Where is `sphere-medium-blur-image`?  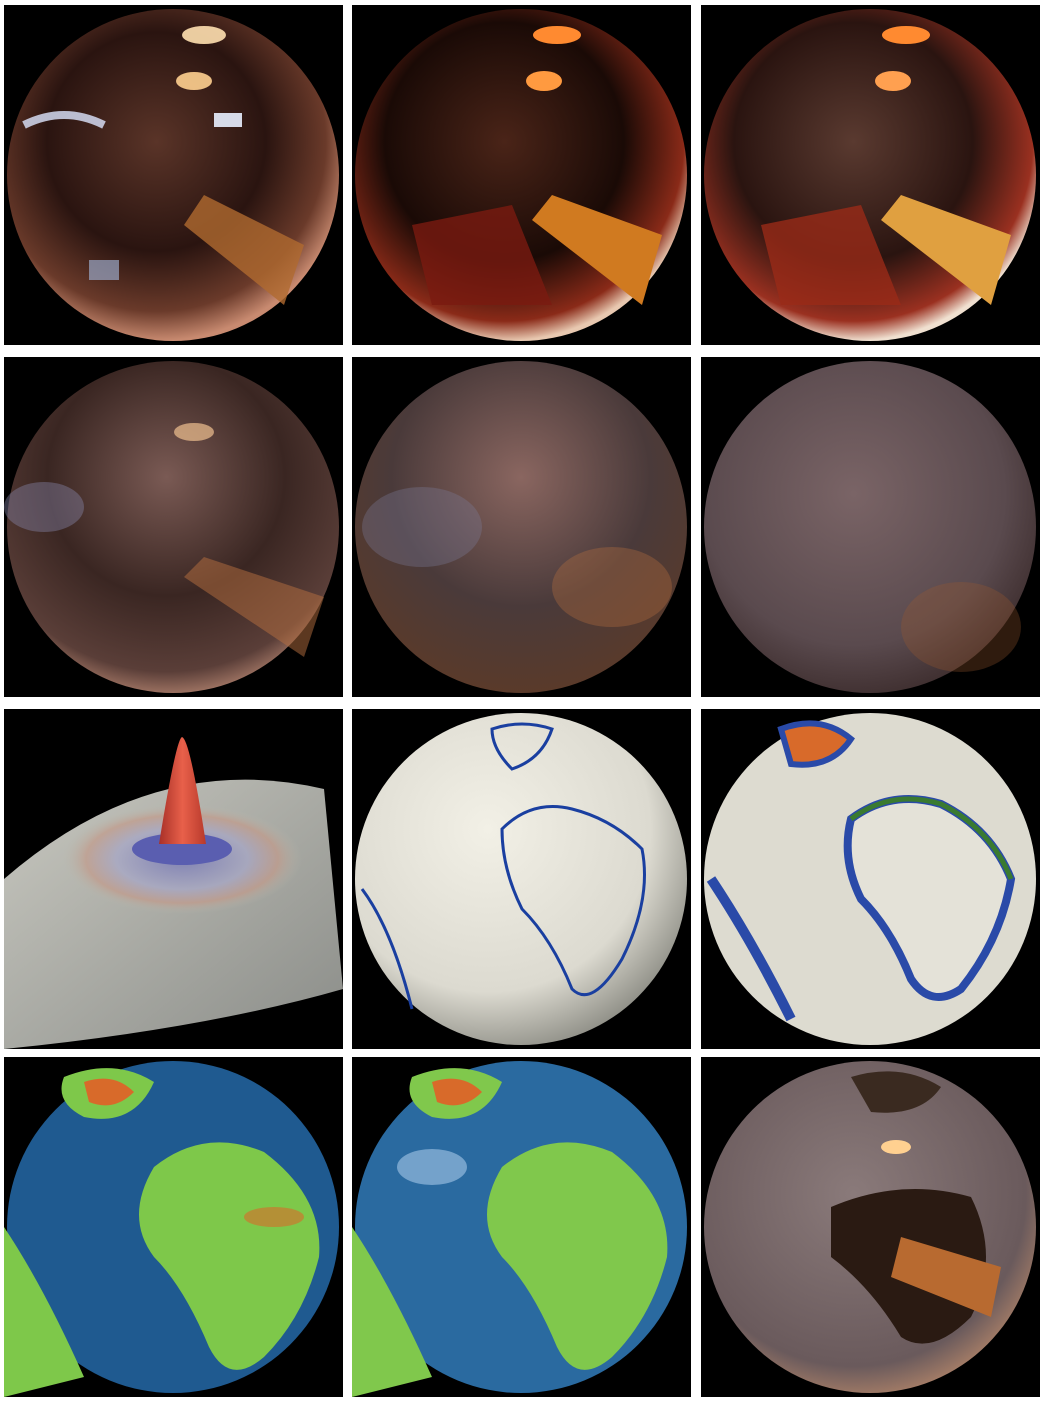 sphere-medium-blur-image is located at coordinates (521, 527).